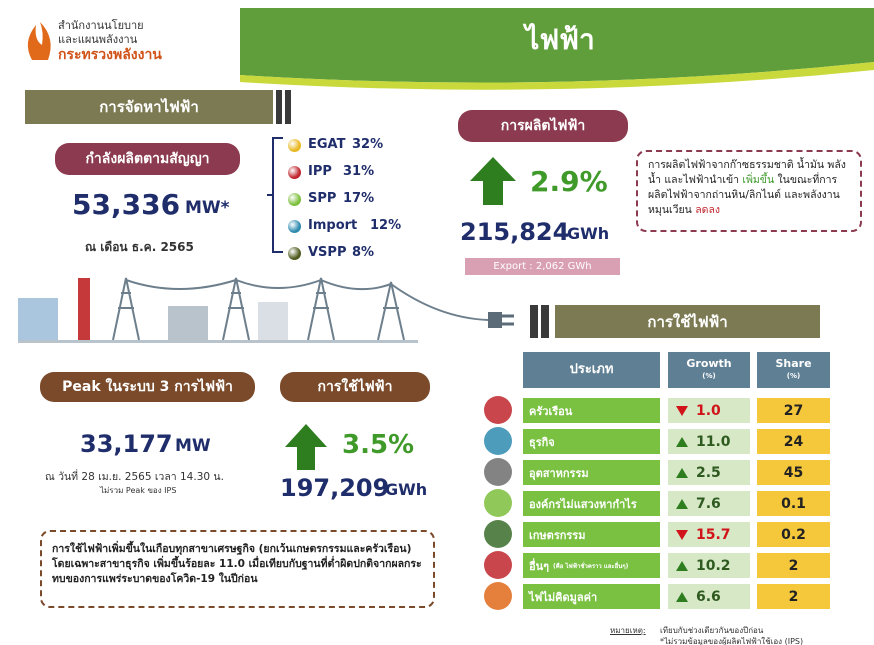  Describe the element at coordinates (515, 232) in the screenshot. I see `production-value: 215,824` at that location.